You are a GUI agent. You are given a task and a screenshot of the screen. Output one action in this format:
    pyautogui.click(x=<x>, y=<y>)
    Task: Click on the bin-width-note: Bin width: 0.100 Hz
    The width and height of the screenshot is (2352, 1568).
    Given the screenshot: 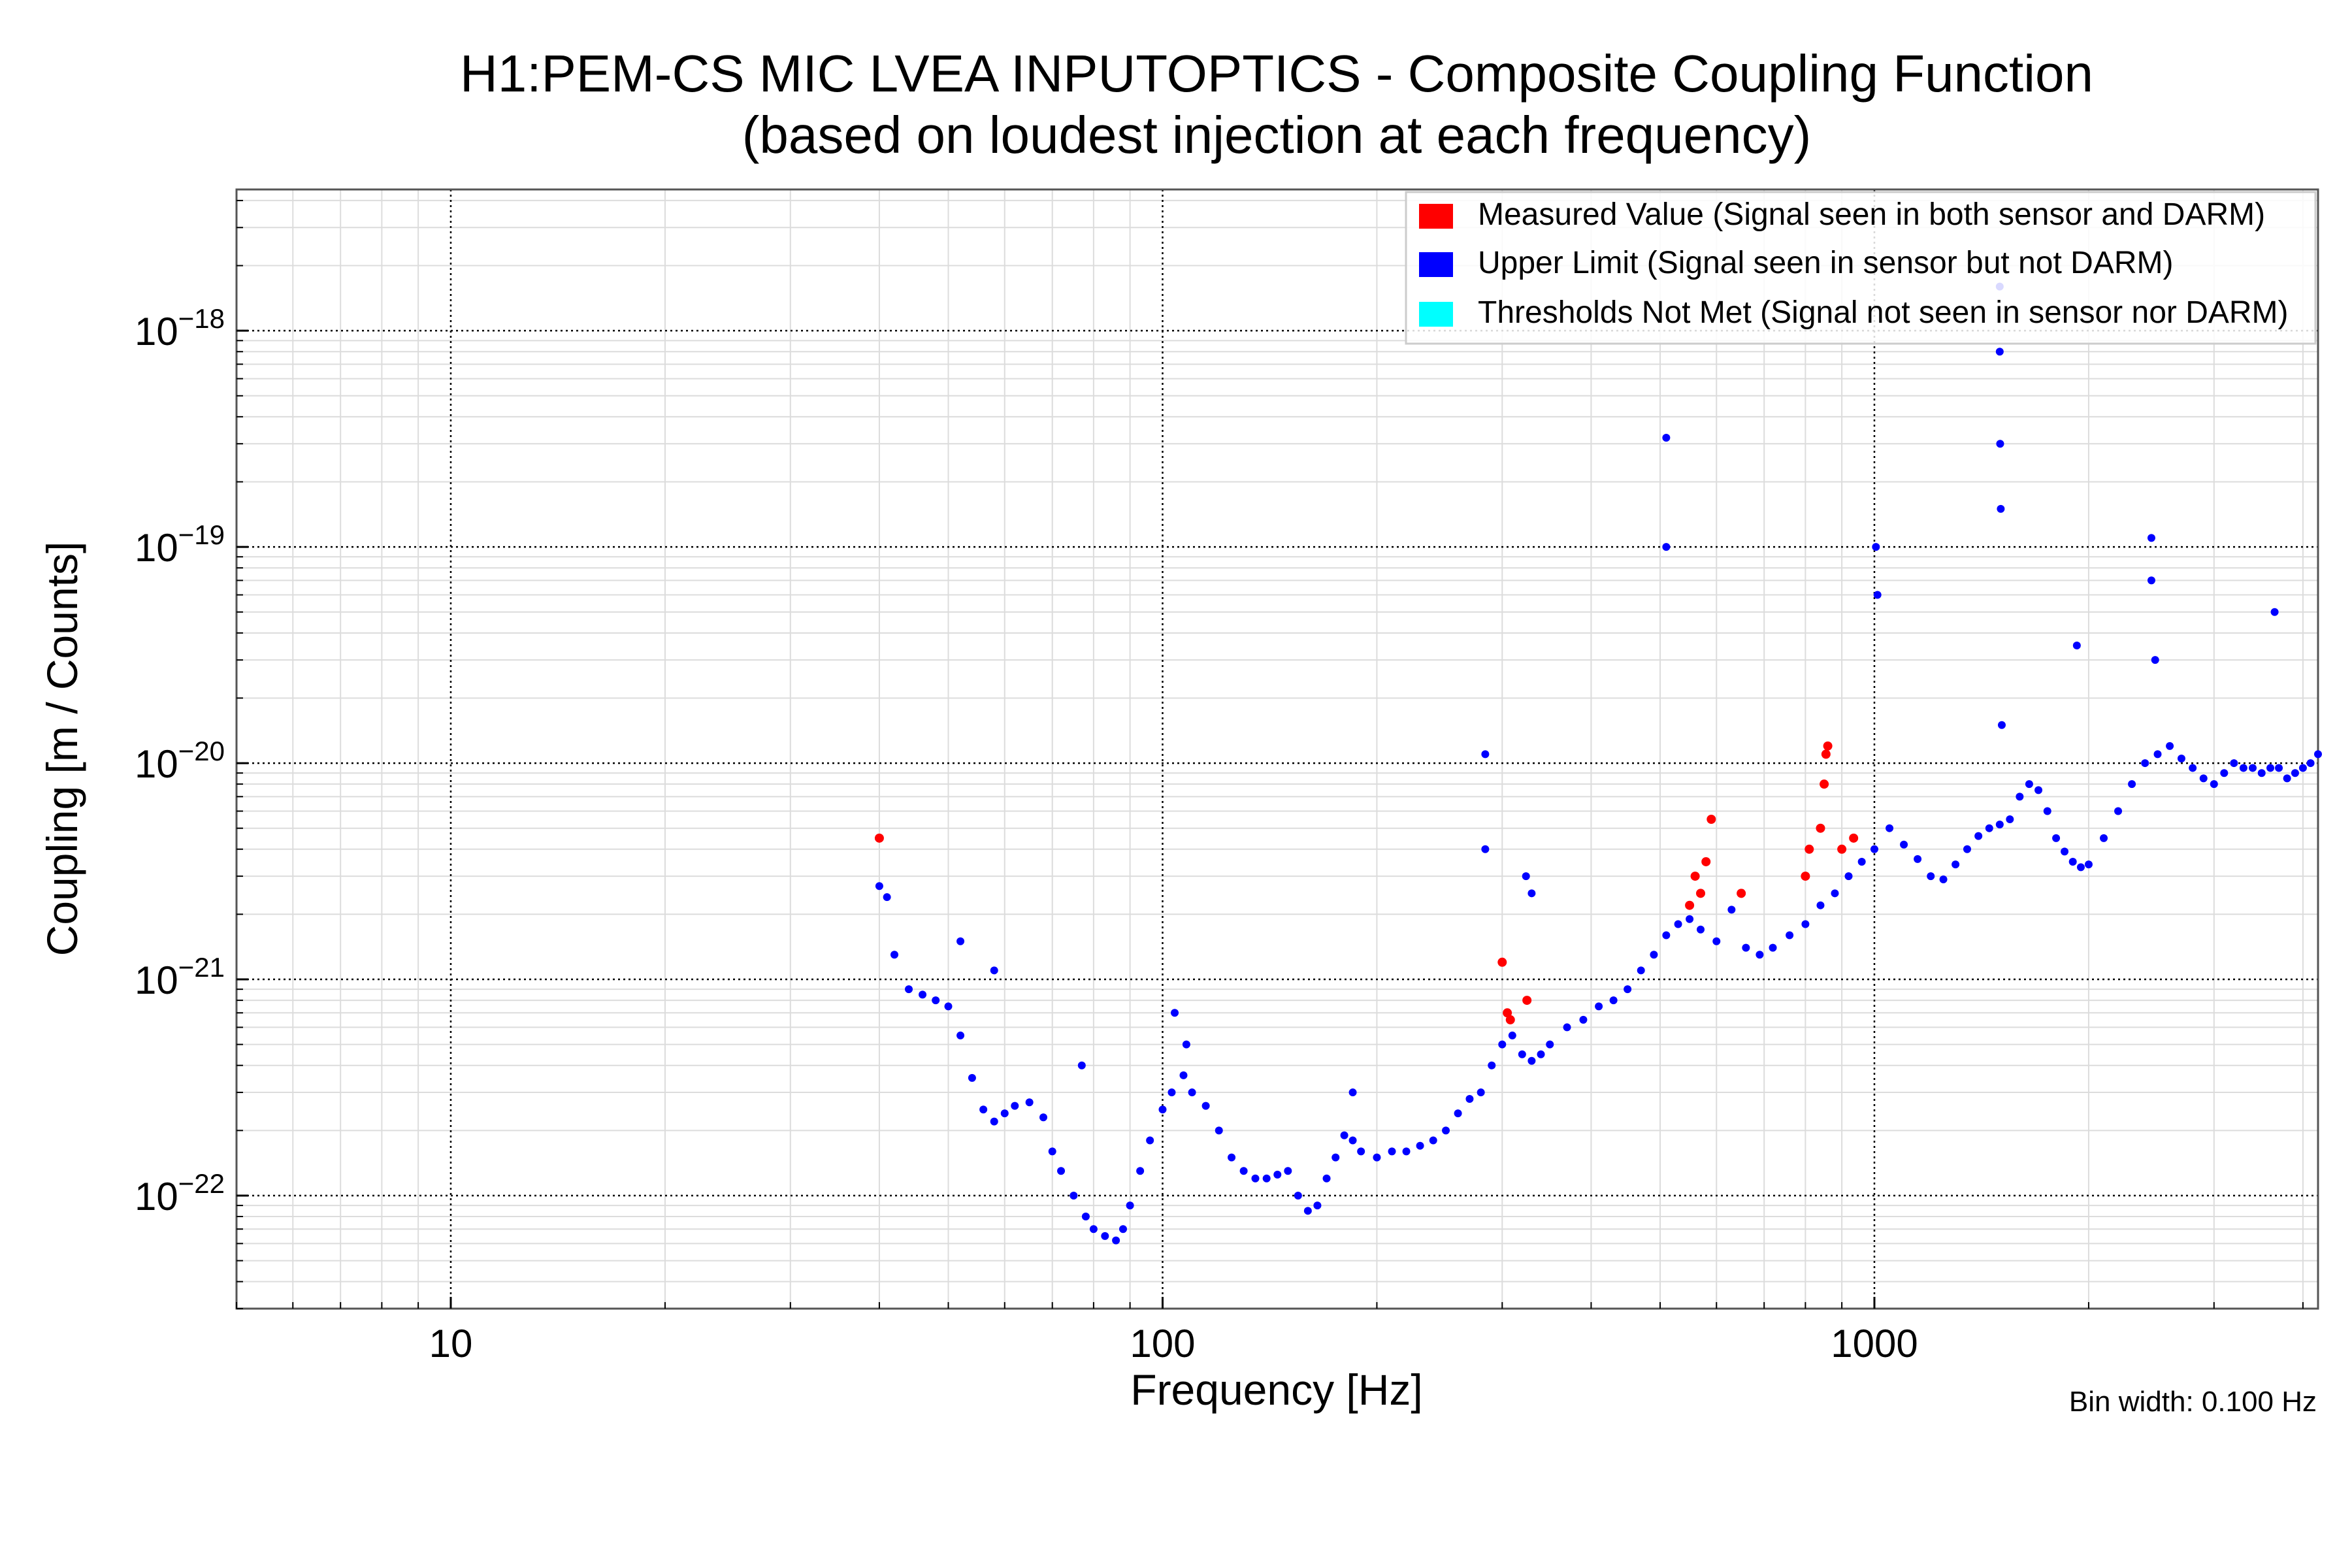 What is the action you would take?
    pyautogui.click(x=2193, y=1402)
    